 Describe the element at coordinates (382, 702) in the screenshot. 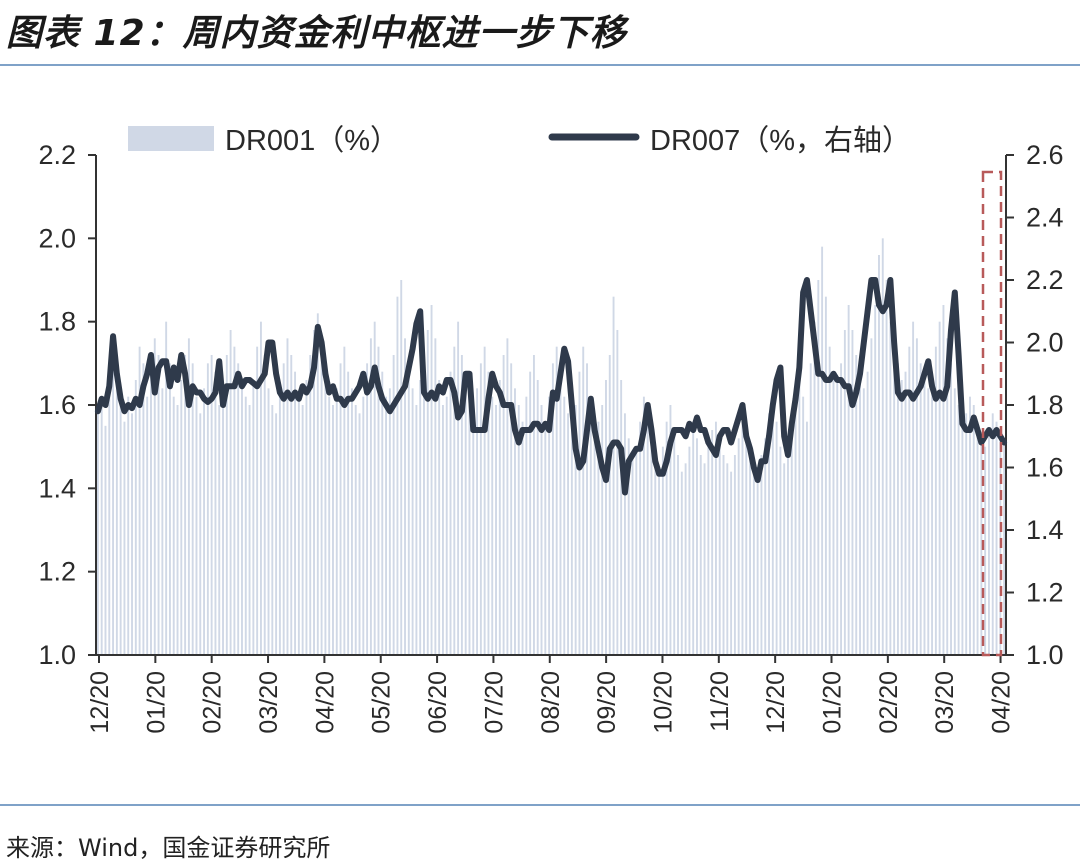

I see `x-tick-label: 05/20` at that location.